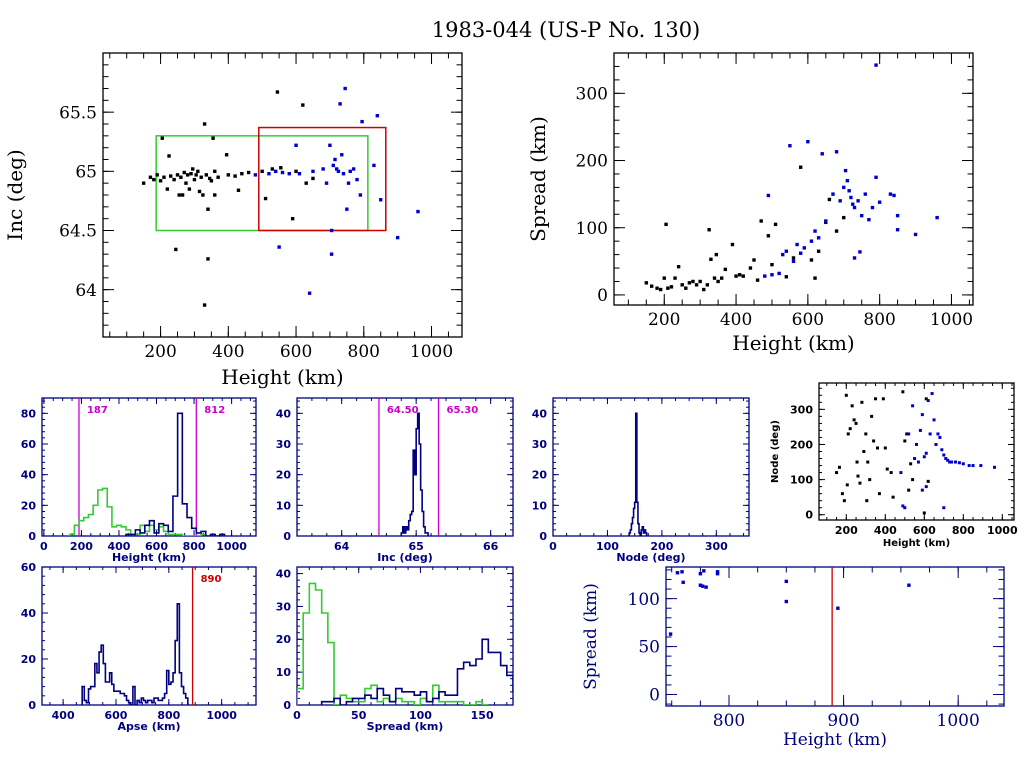 This screenshot has width=1024, height=768. Describe the element at coordinates (296, 352) in the screenshot. I see `x-tick-label: 600` at that location.